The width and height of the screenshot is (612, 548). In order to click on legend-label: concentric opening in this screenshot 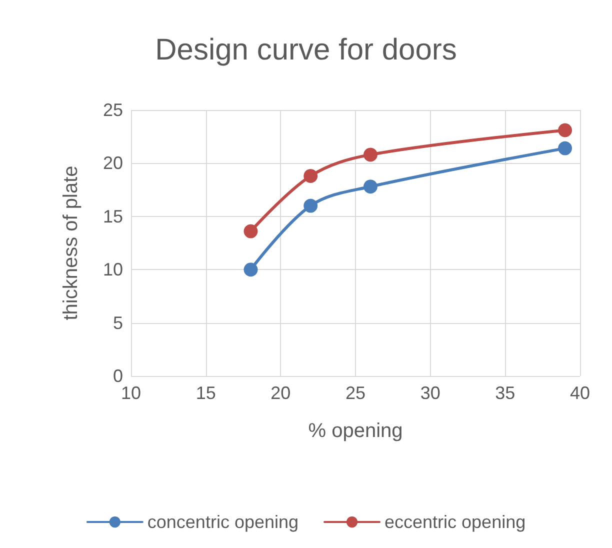, I will do `click(223, 522)`.